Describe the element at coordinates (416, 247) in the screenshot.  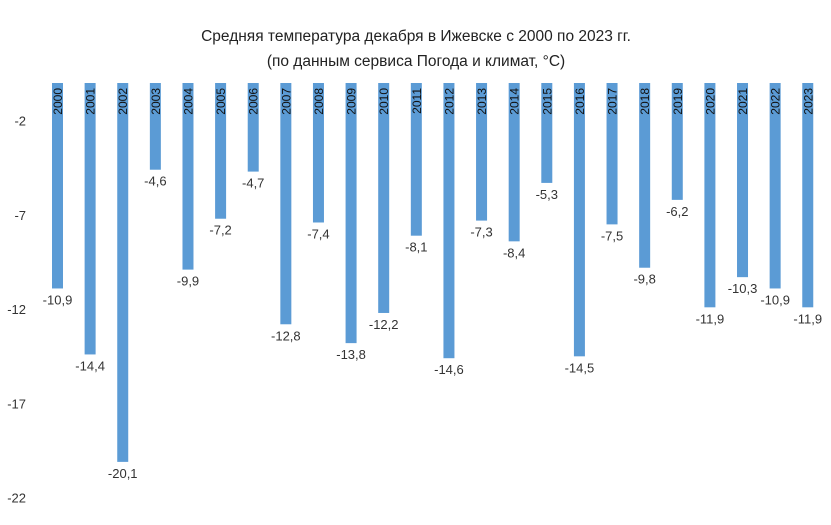
I see `data-label: -8,1` at that location.